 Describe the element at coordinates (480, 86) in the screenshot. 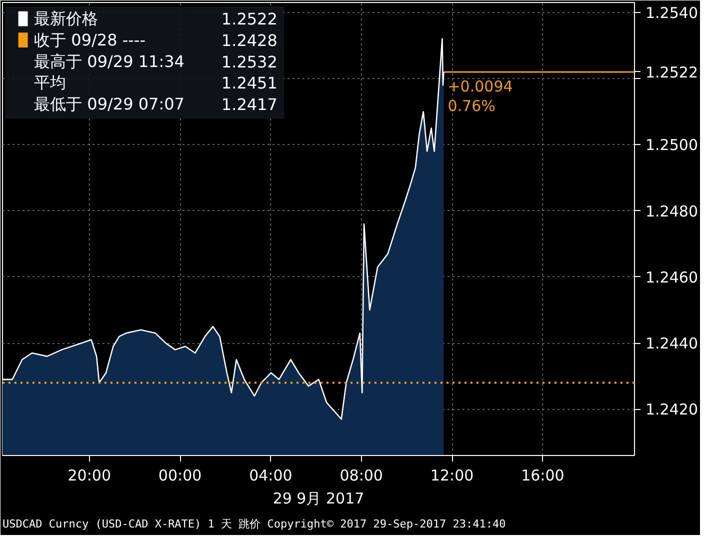

I see `annotation: +0.0094` at that location.